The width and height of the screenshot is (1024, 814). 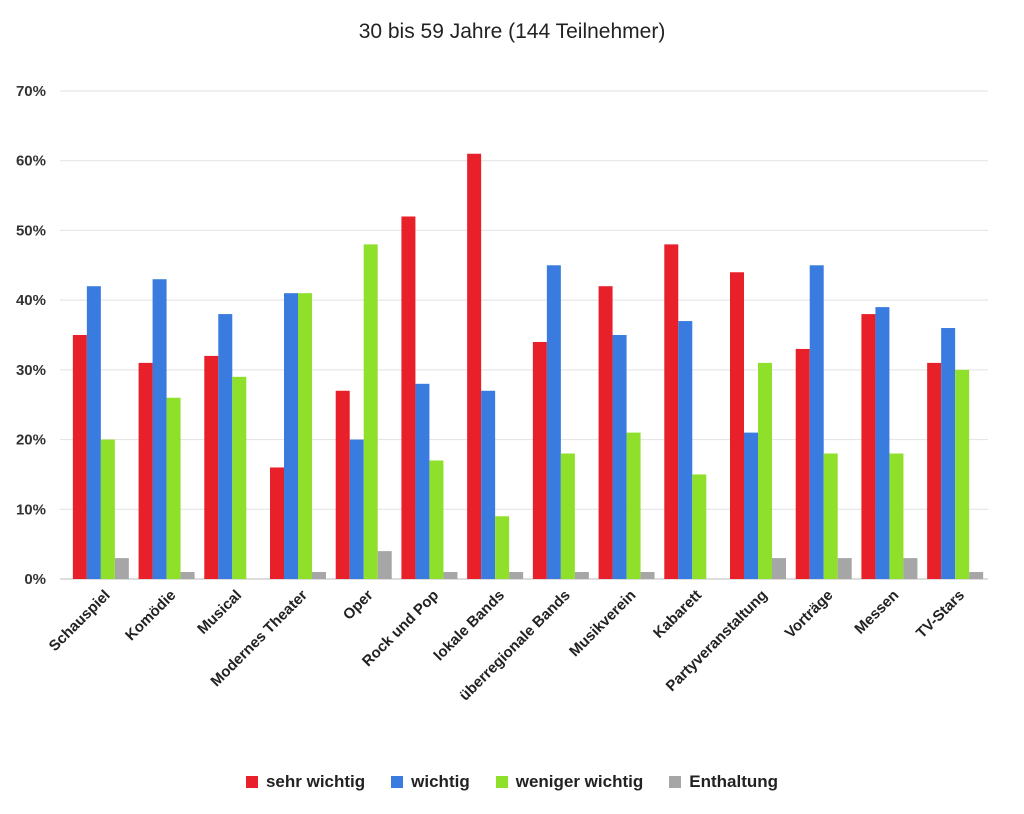 What do you see at coordinates (31, 335) in the screenshot?
I see `y-axis-ticks: 0% 10% 20% 30% 40% 50% 60% 70%` at bounding box center [31, 335].